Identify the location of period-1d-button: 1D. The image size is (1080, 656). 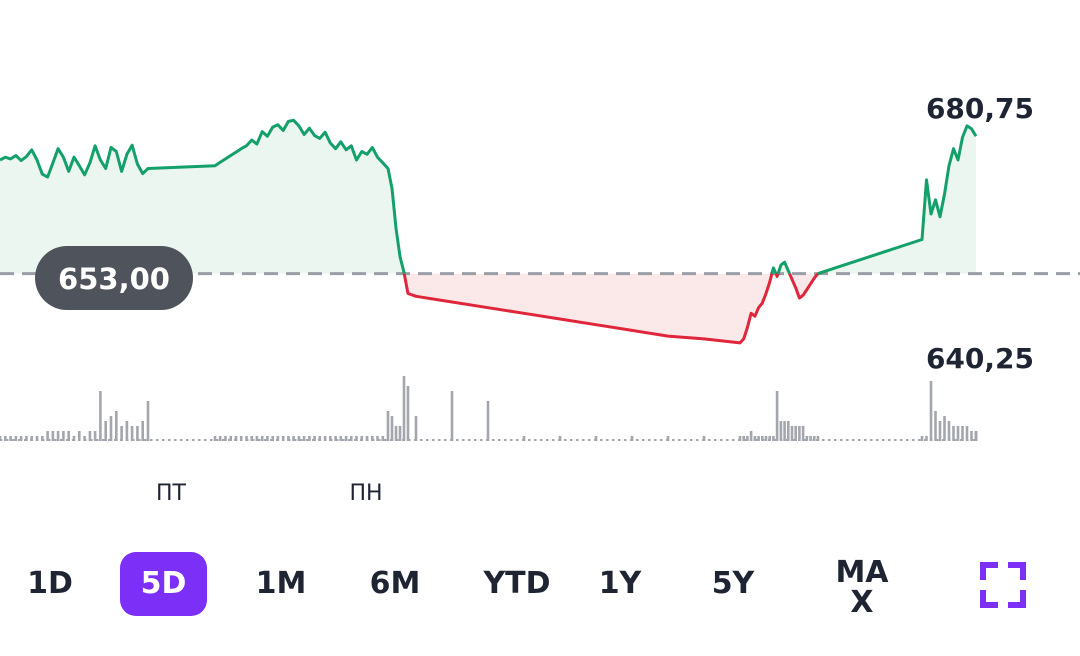
(50, 583).